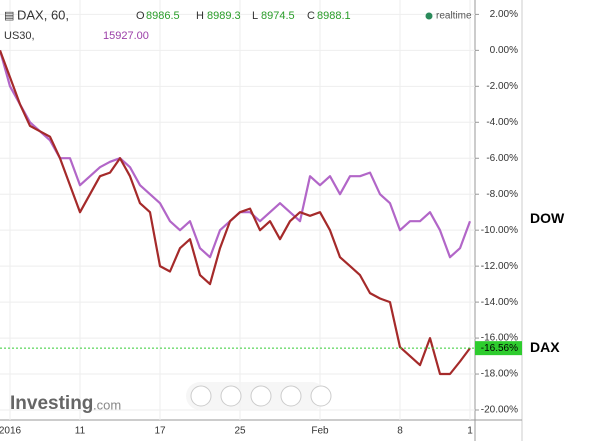 The image size is (605, 441). Describe the element at coordinates (499, 410) in the screenshot. I see `y-tick-label: -20.00%` at that location.